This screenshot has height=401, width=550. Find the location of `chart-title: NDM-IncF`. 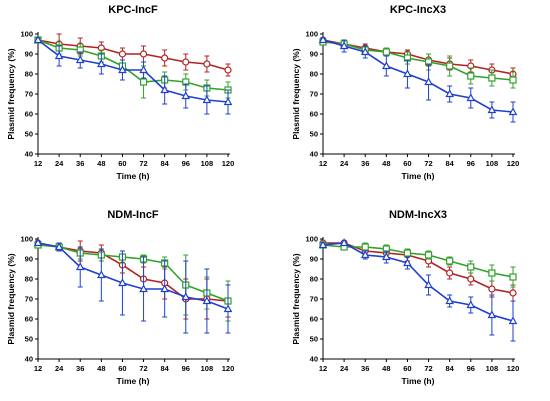

chart-title: NDM-IncF is located at coordinates (133, 215).